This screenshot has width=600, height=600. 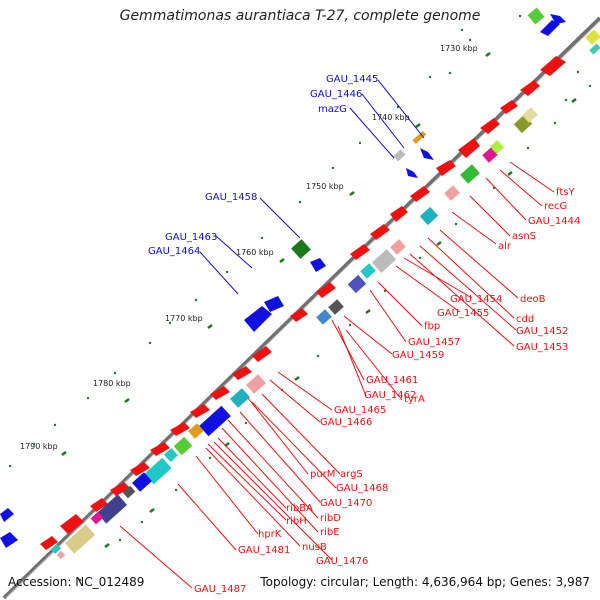 I want to click on gene-label-GAU_1487: GAU_1487, so click(x=220, y=589).